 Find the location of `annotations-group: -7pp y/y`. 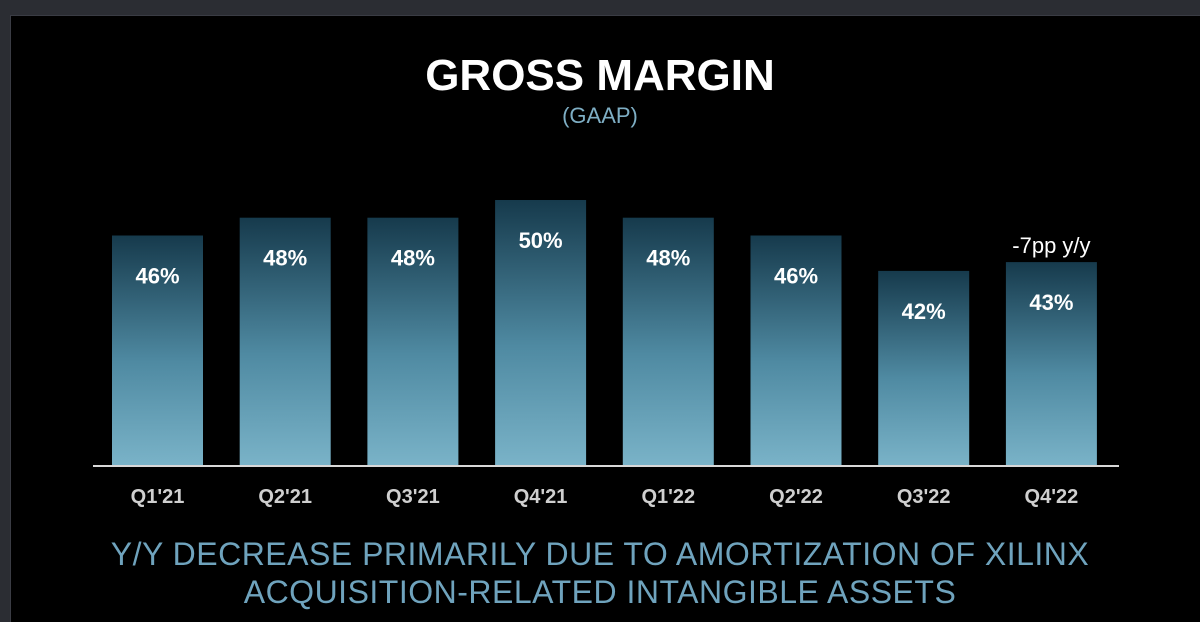

annotations-group: -7pp y/y is located at coordinates (1051, 245).